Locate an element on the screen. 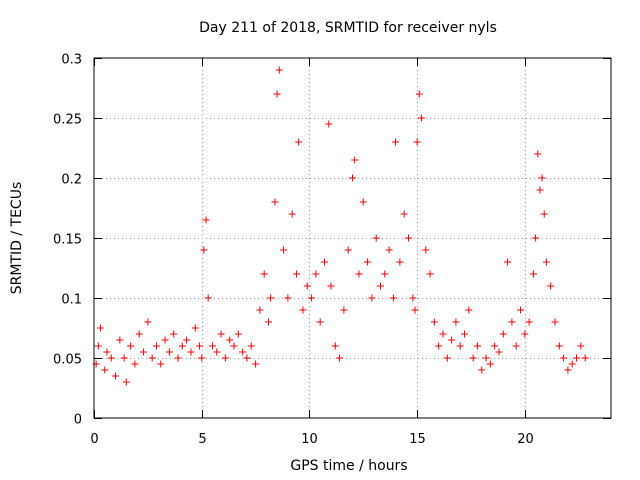 Image resolution: width=640 pixels, height=480 pixels. y-tick-label: 0.05 is located at coordinates (67, 360).